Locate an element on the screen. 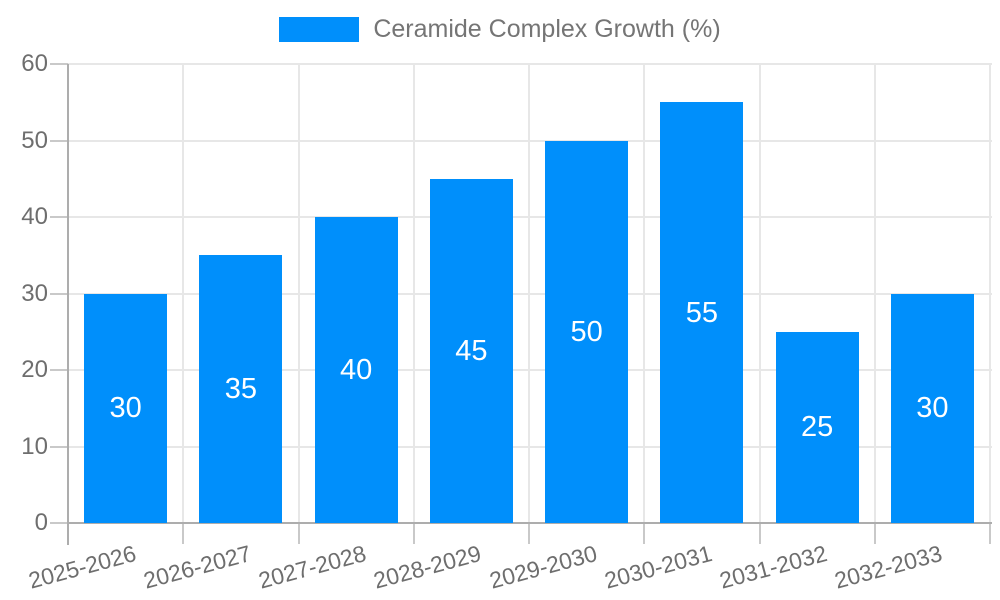 The height and width of the screenshot is (600, 1000). bar-value-label: 40 is located at coordinates (356, 370).